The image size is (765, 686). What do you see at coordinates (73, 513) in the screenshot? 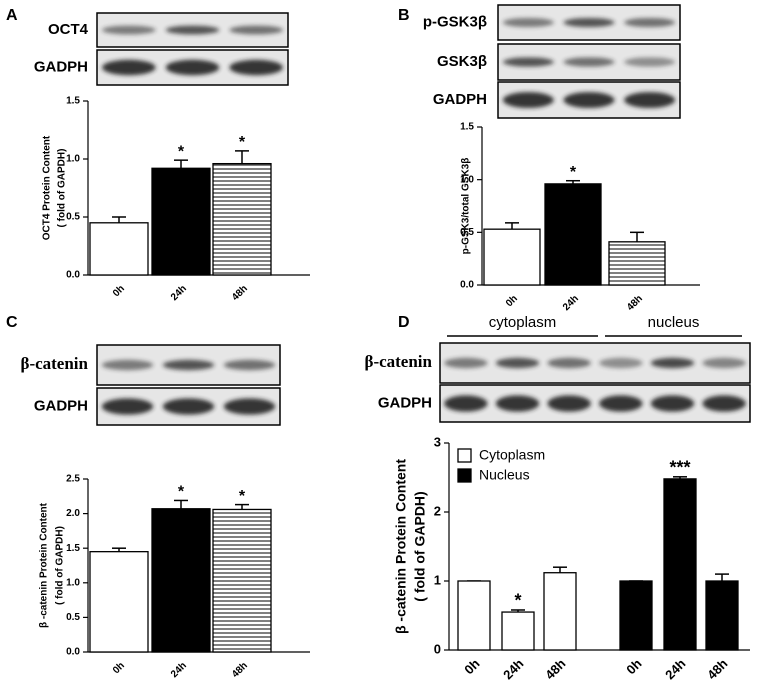
I see `y-tick-label: 2.0` at bounding box center [73, 513].